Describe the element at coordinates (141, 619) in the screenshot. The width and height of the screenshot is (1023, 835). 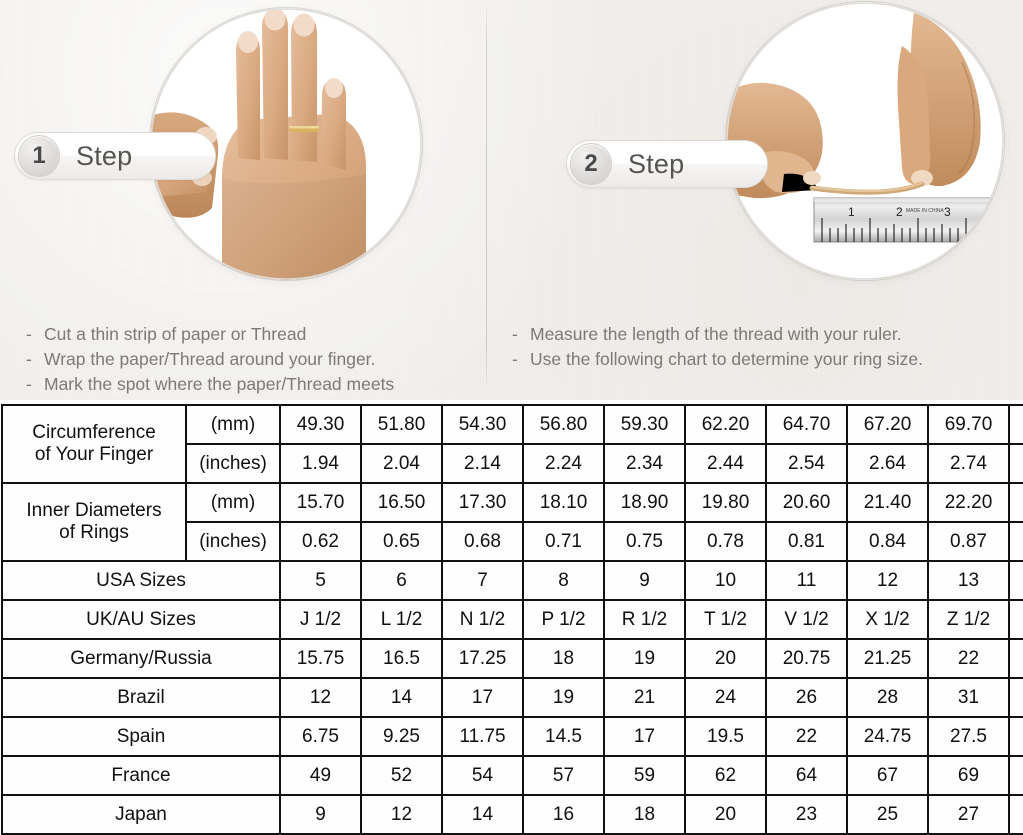
I see `row-label: UK/AU Sizes` at that location.